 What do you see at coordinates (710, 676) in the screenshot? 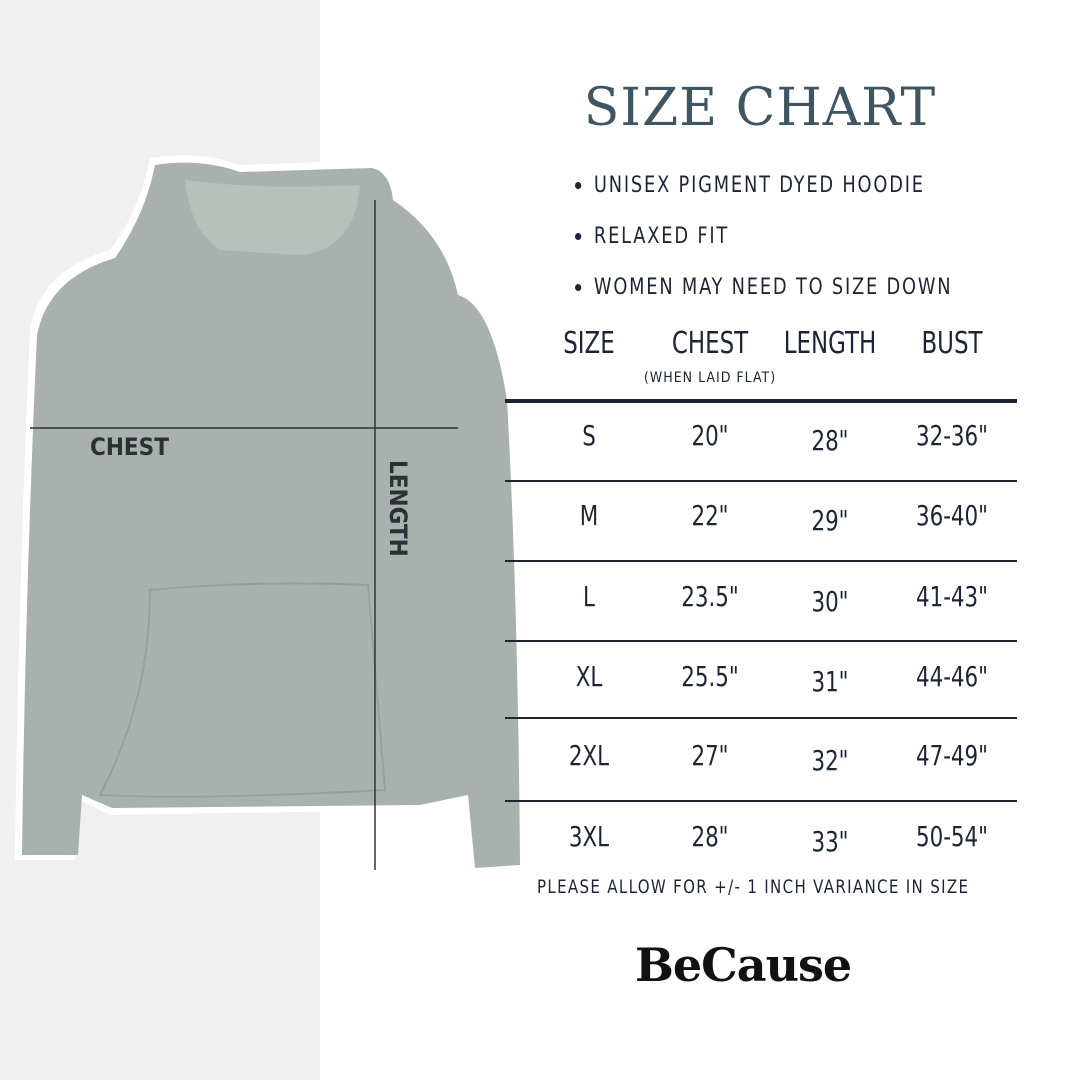
I see `table-cell: 25.5"` at bounding box center [710, 676].